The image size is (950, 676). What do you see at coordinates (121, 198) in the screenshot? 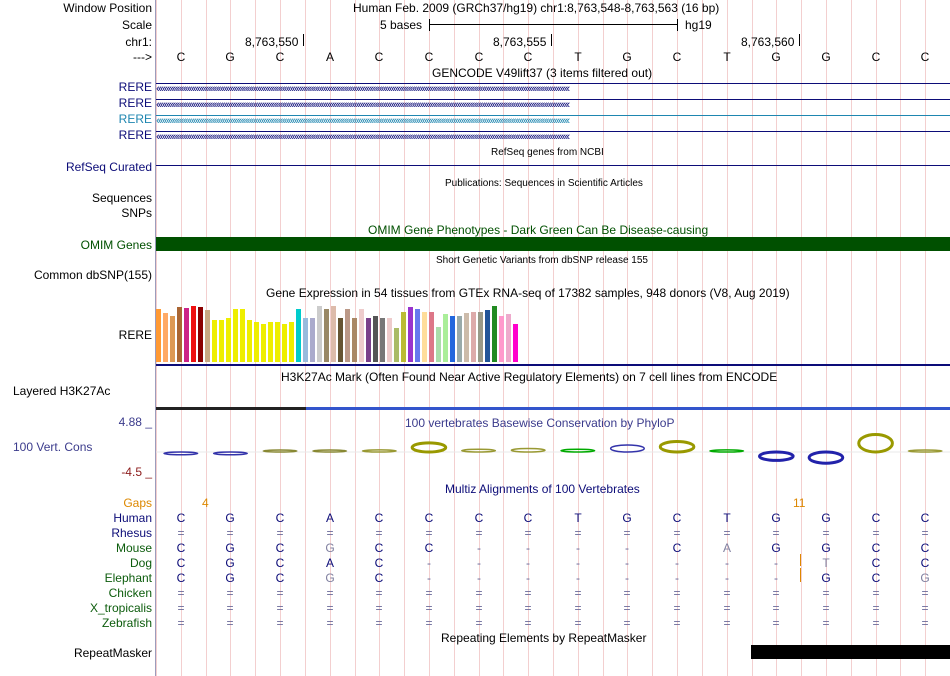
I see `publications-track-label: Sequences` at bounding box center [121, 198].